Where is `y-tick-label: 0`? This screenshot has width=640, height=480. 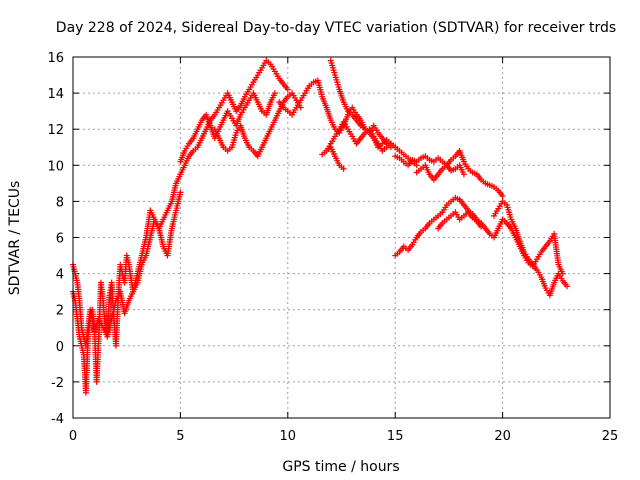 y-tick-label: 0 is located at coordinates (60, 347).